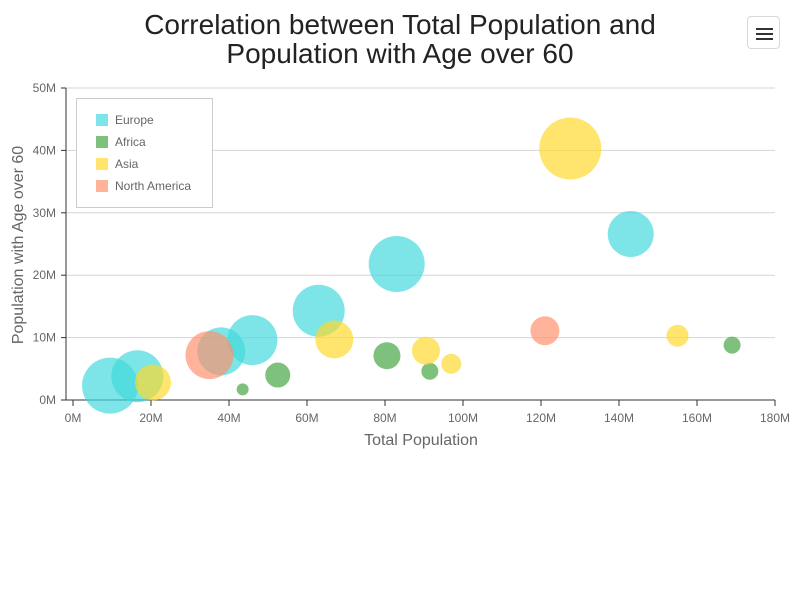 The height and width of the screenshot is (600, 800). What do you see at coordinates (153, 186) in the screenshot?
I see `legend-label: North America` at bounding box center [153, 186].